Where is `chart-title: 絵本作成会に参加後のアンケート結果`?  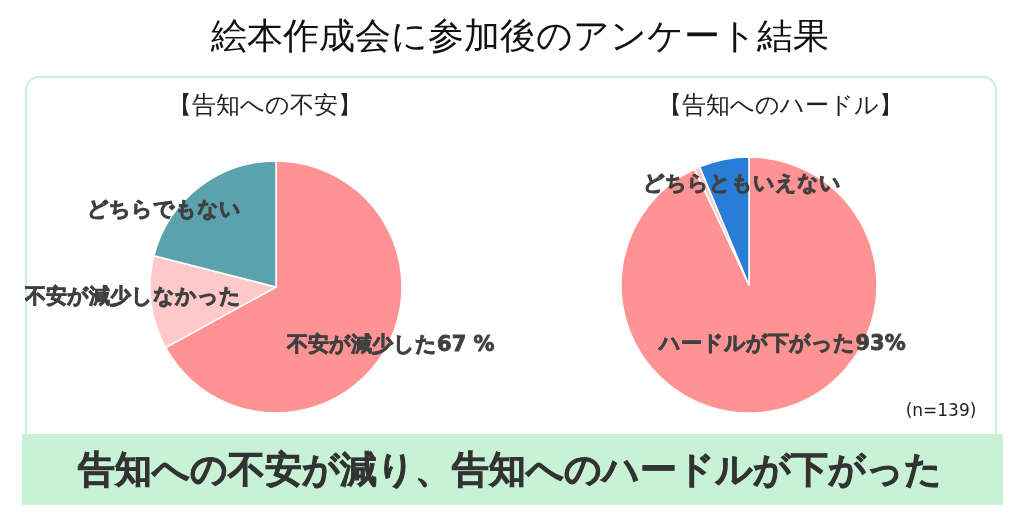
chart-title: 絵本作成会に参加後のアンケート結果 is located at coordinates (520, 36).